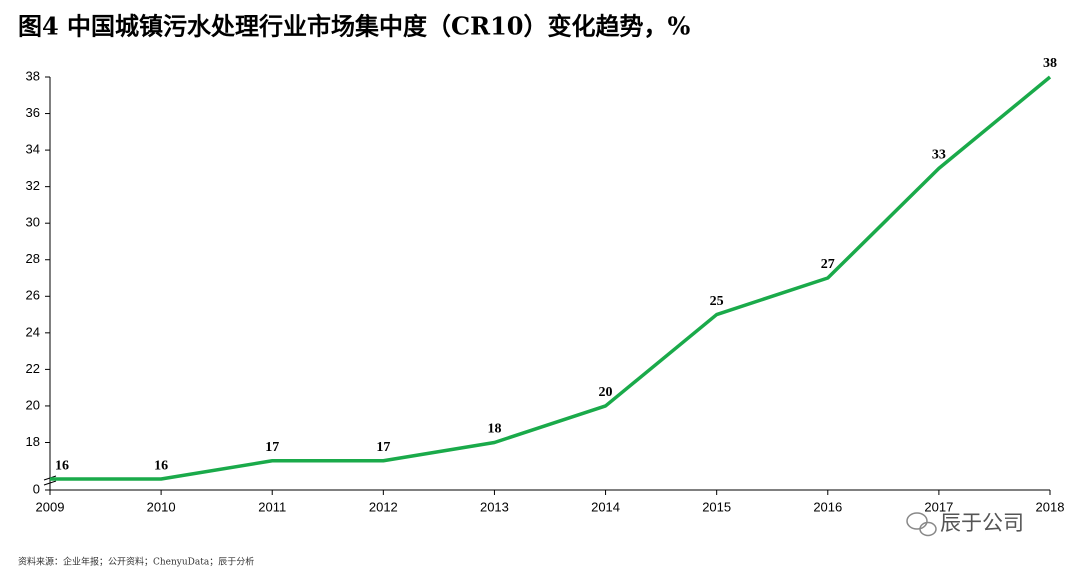 The height and width of the screenshot is (573, 1080). Describe the element at coordinates (1050, 63) in the screenshot. I see `data-label: 38` at that location.